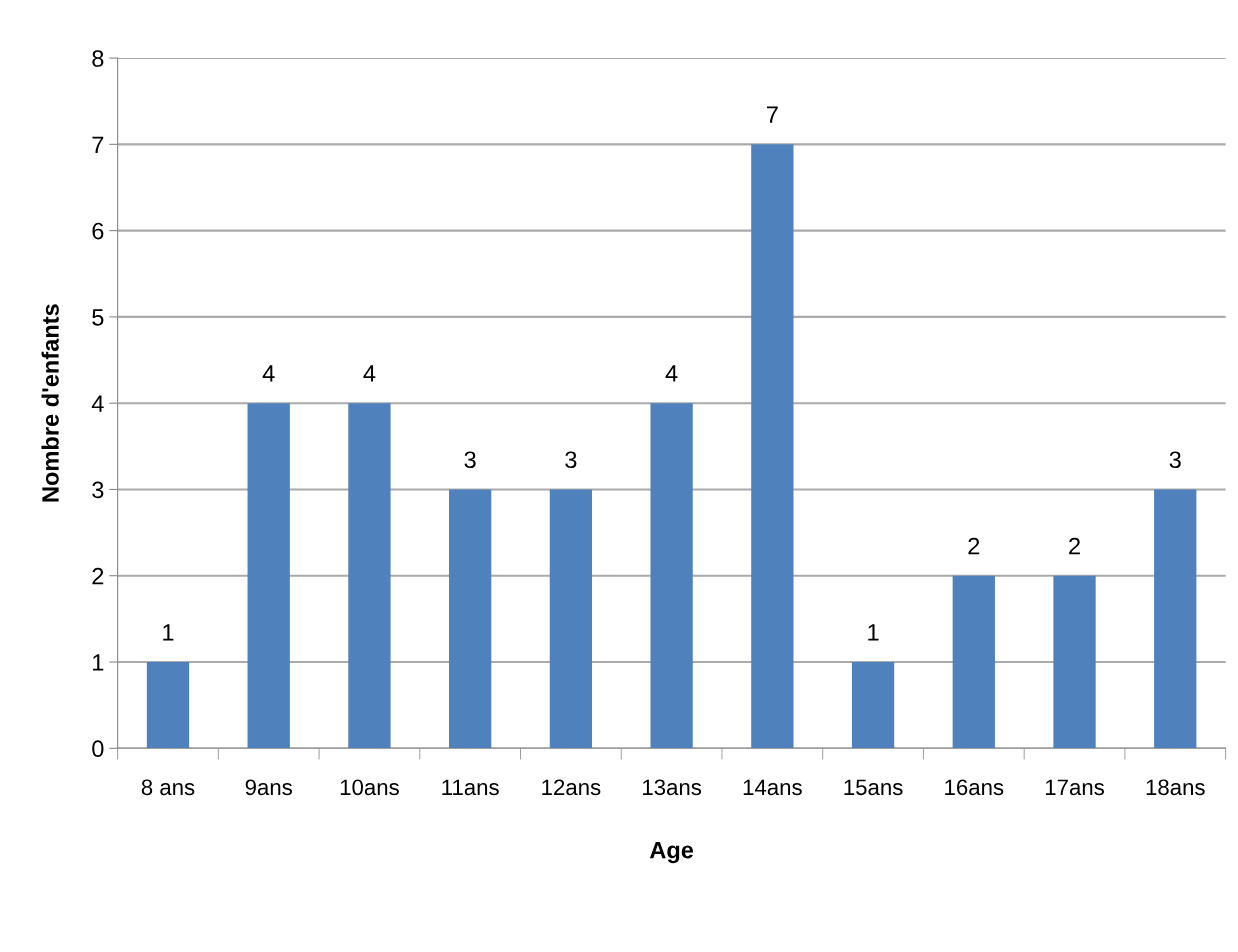 The width and height of the screenshot is (1238, 952). Describe the element at coordinates (98, 662) in the screenshot. I see `y-tick-label: 1` at that location.